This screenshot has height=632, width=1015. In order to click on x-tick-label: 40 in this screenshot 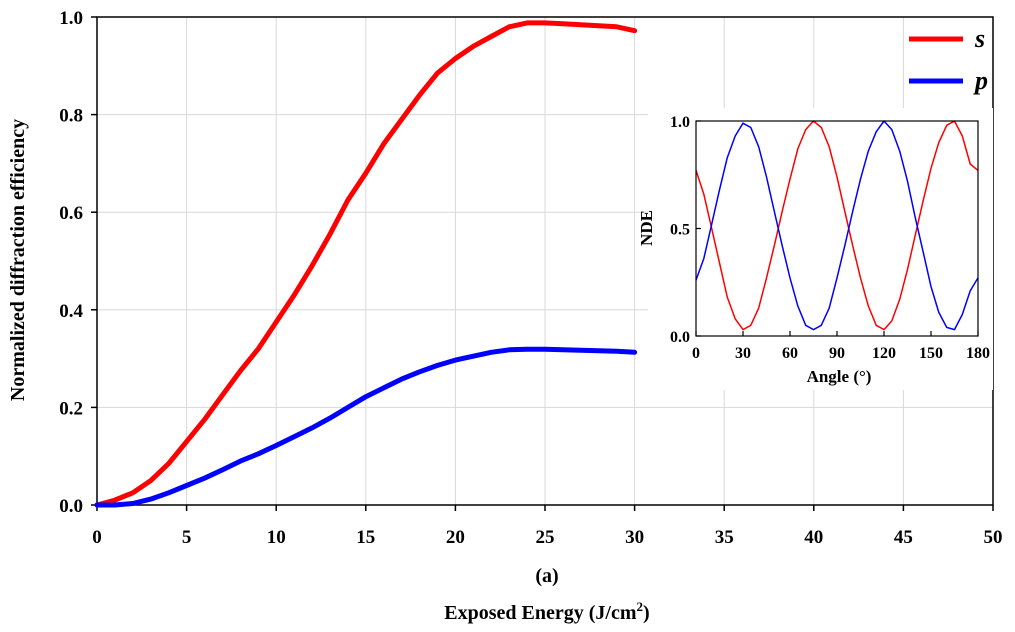, I will do `click(813, 537)`.